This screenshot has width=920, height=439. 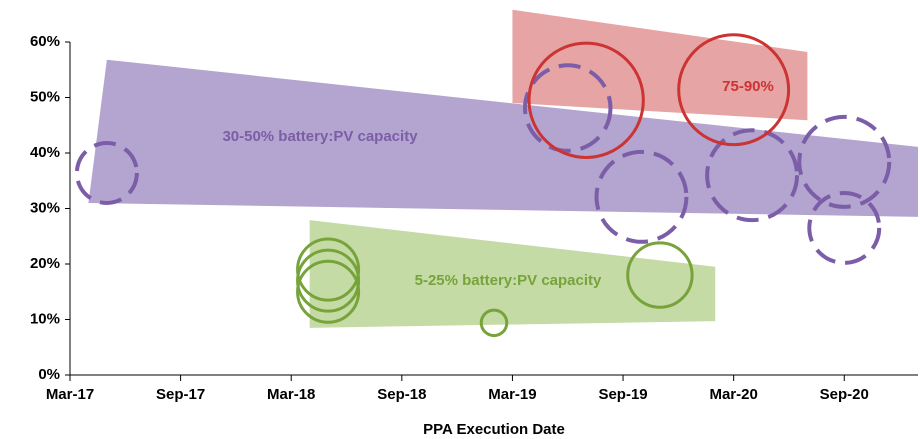 What do you see at coordinates (45, 96) in the screenshot?
I see `y-tick-label: 50%` at bounding box center [45, 96].